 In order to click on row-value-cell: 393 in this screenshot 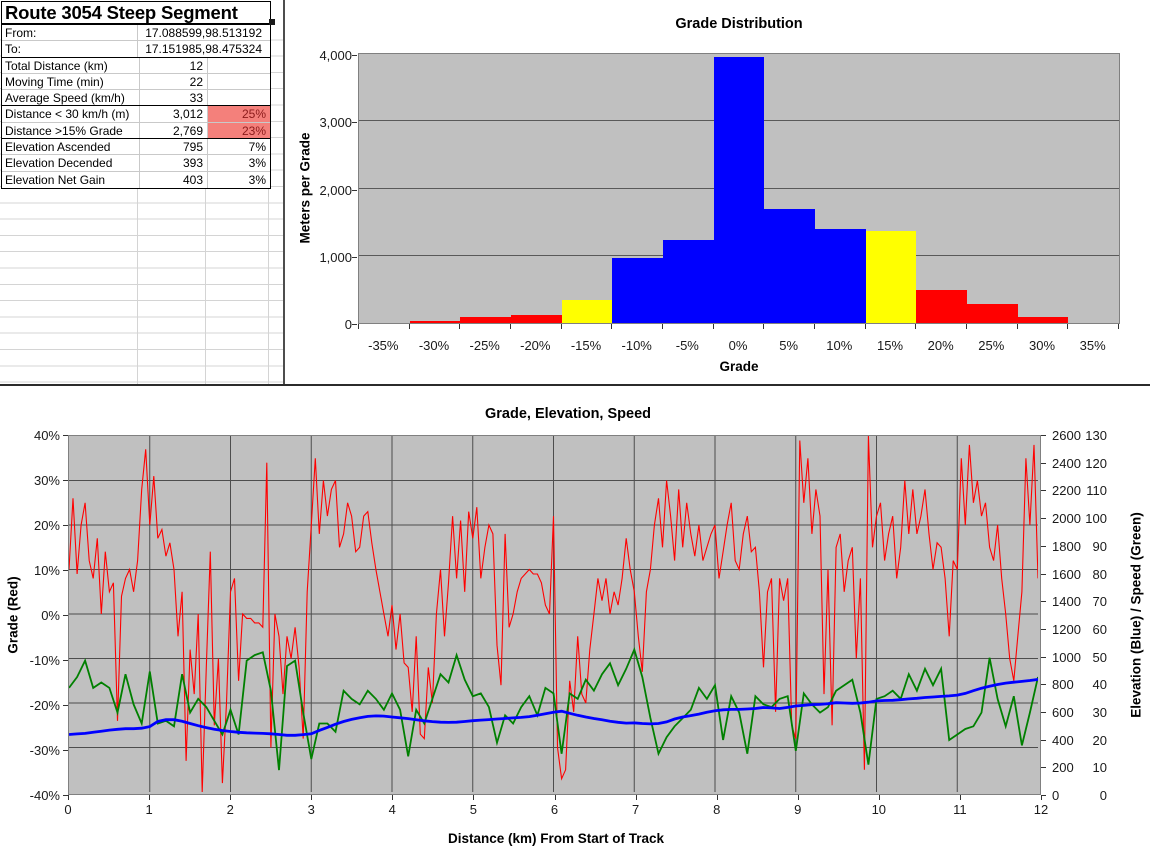, I will do `click(174, 163)`.